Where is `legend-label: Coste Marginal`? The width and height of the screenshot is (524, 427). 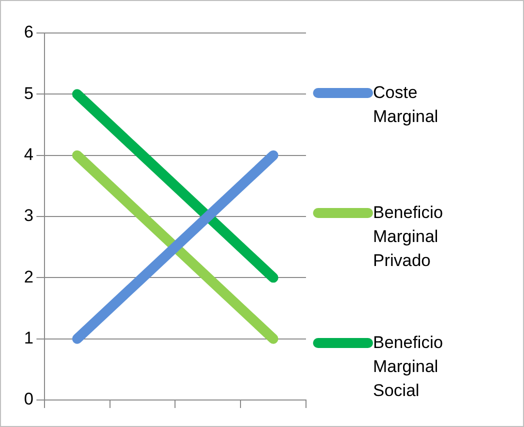 legend-label: Coste Marginal is located at coordinates (406, 105).